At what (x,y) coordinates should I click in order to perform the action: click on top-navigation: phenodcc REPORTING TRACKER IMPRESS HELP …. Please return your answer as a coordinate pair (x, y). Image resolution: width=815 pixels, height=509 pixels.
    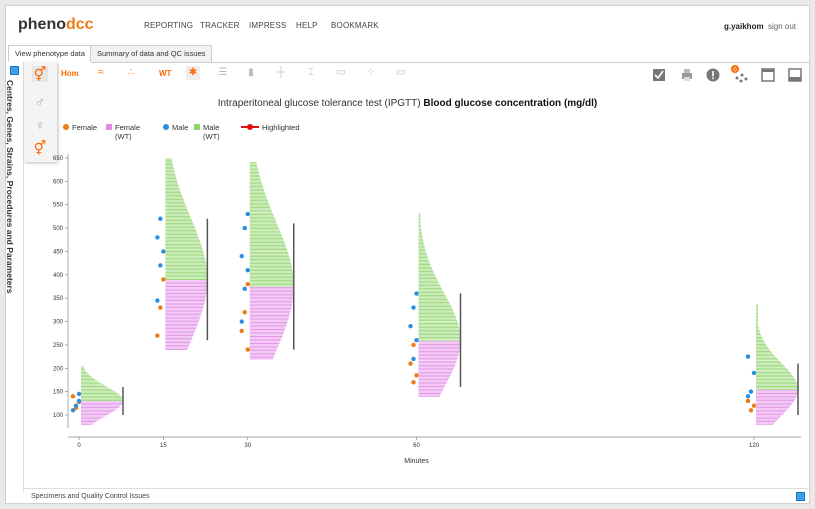
    Looking at the image, I should click on (407, 26).